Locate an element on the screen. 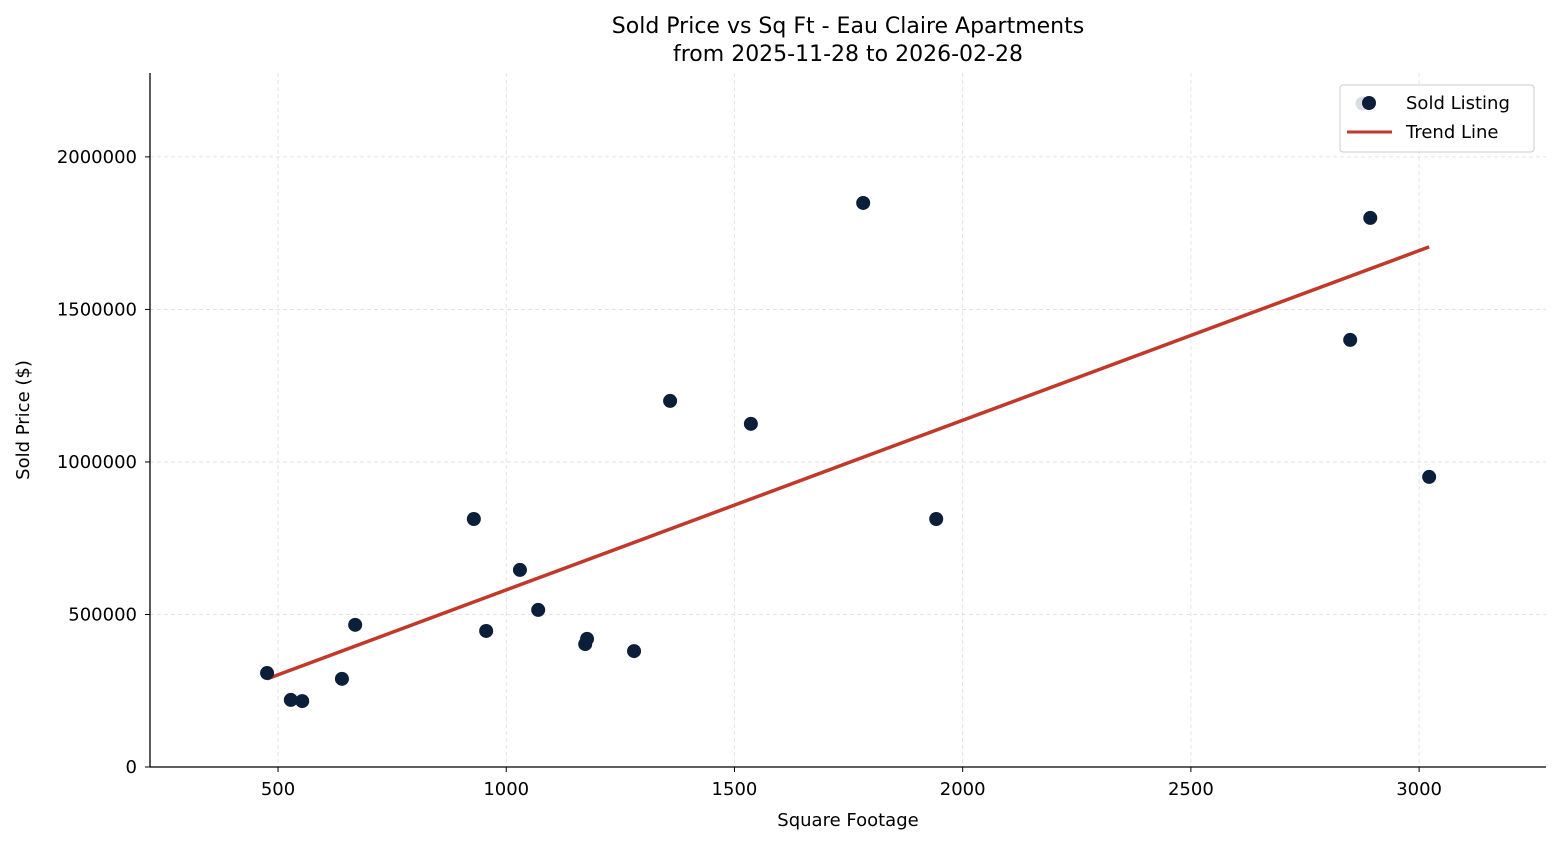 The image size is (1560, 849). y-tick-label: 1500000 is located at coordinates (97, 309).